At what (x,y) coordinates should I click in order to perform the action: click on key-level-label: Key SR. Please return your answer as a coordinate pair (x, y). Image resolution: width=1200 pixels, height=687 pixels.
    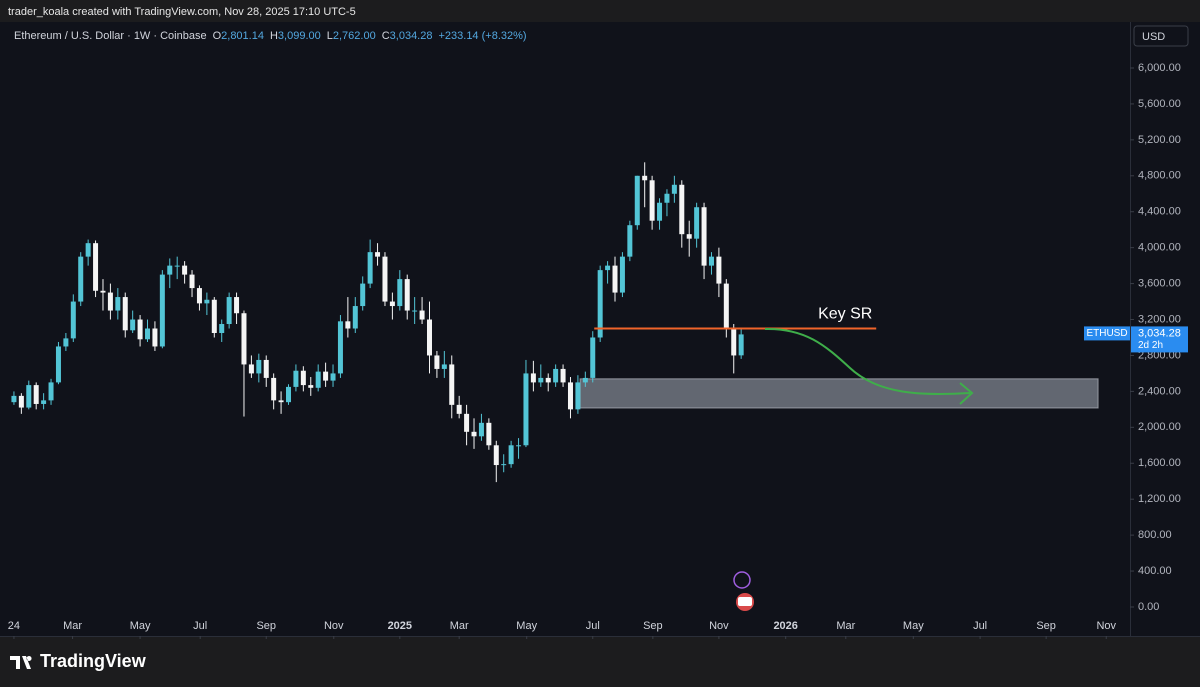
    Looking at the image, I should click on (845, 314).